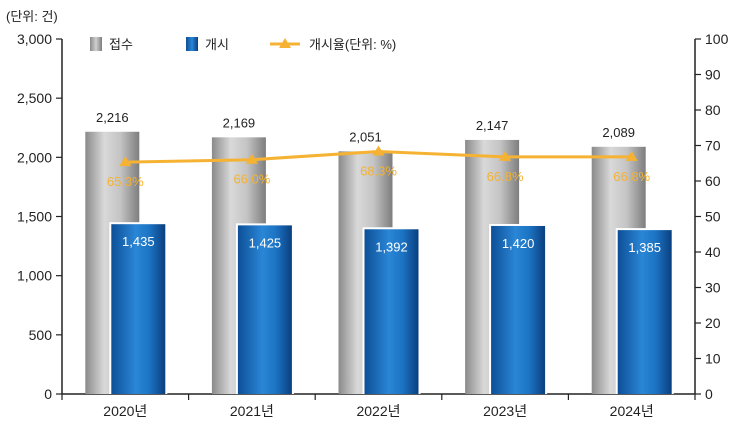  Describe the element at coordinates (32, 16) in the screenshot. I see `y-axis-unit-label: (단위: 건)` at that location.